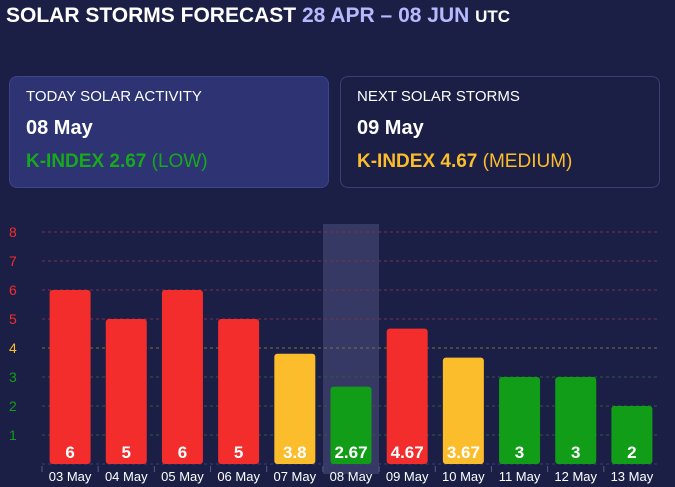  What do you see at coordinates (151, 15) in the screenshot?
I see `title-main: SOLAR STORMS FORECAST` at bounding box center [151, 15].